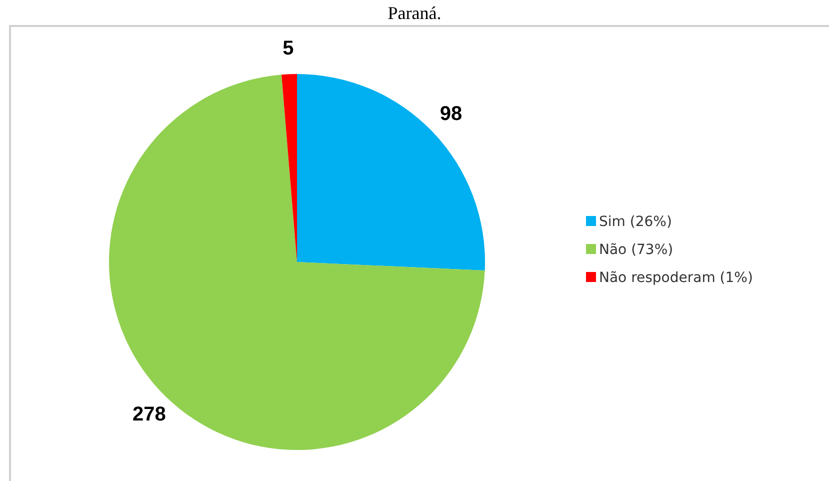 The height and width of the screenshot is (481, 829). I want to click on data-label: 278, so click(149, 415).